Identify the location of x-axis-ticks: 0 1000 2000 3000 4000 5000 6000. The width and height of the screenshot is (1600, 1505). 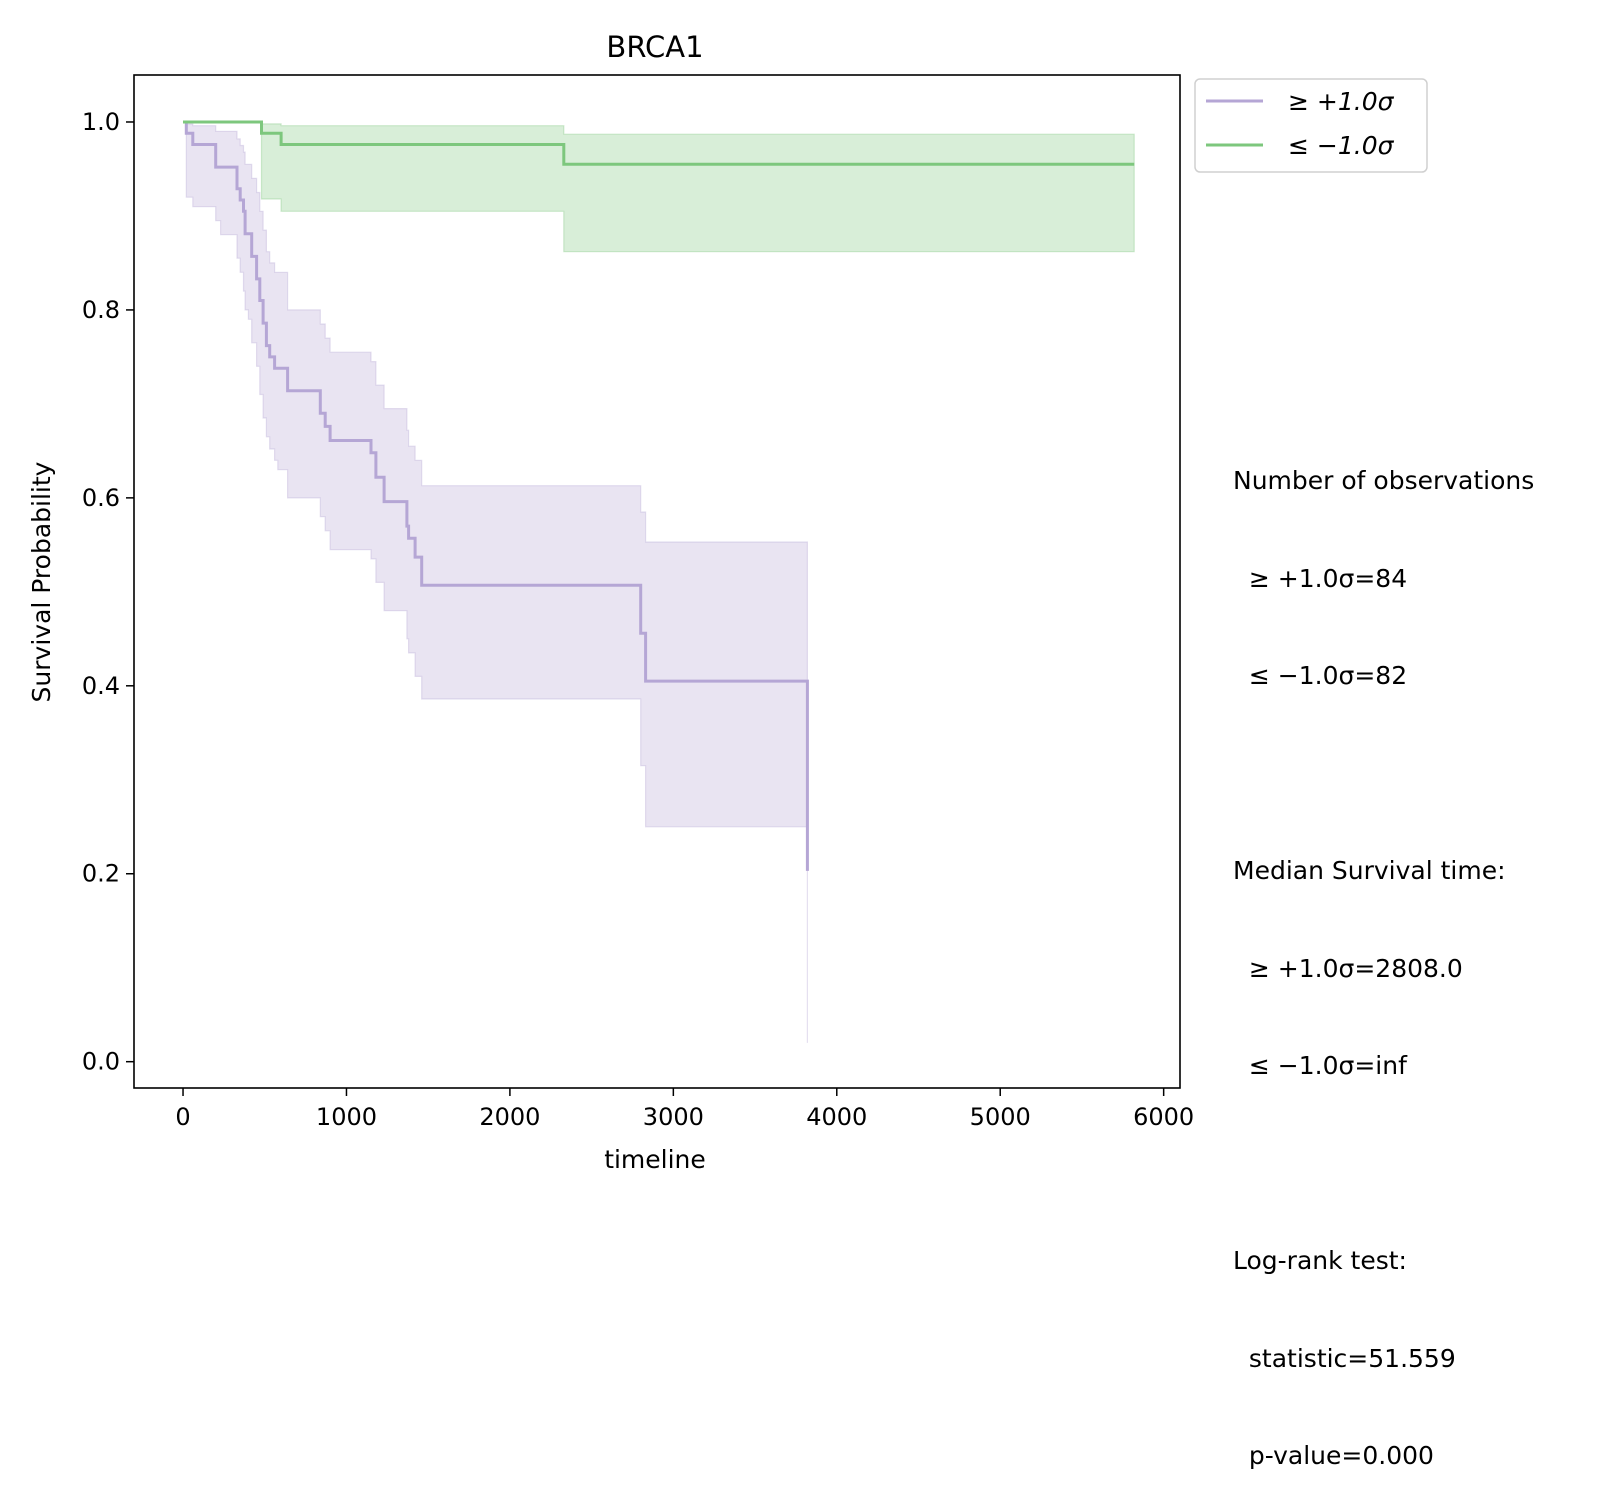
(684, 1109).